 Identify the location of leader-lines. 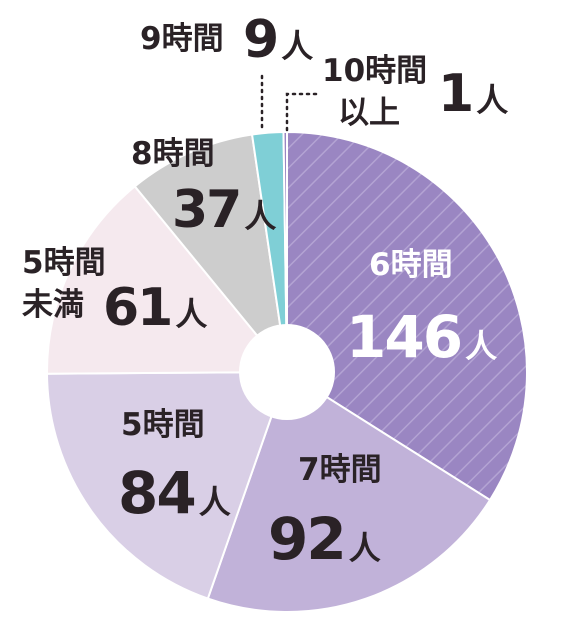
(289, 104).